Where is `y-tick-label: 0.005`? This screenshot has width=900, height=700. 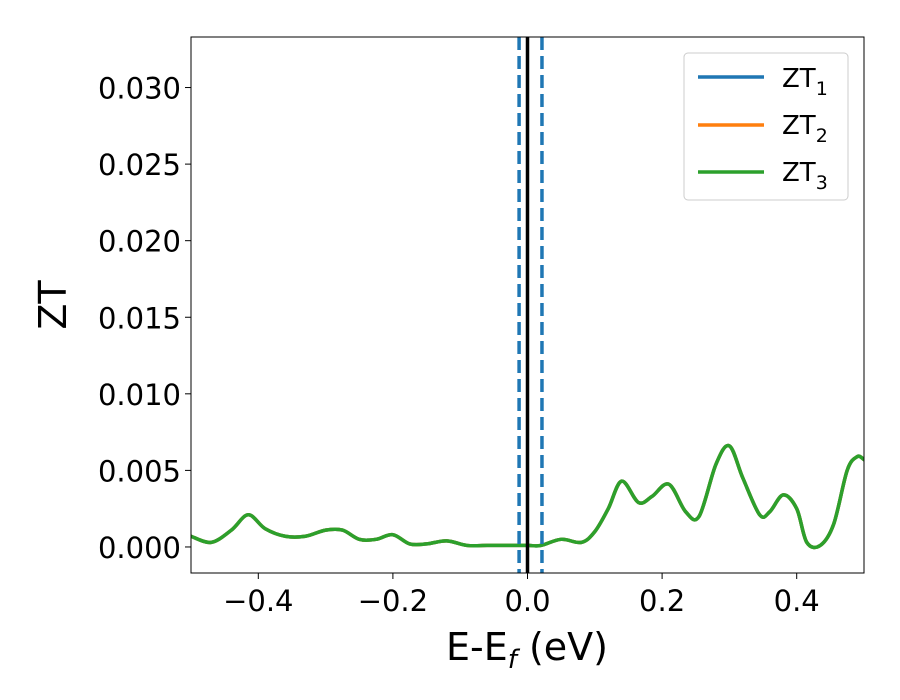 y-tick-label: 0.005 is located at coordinates (139, 471).